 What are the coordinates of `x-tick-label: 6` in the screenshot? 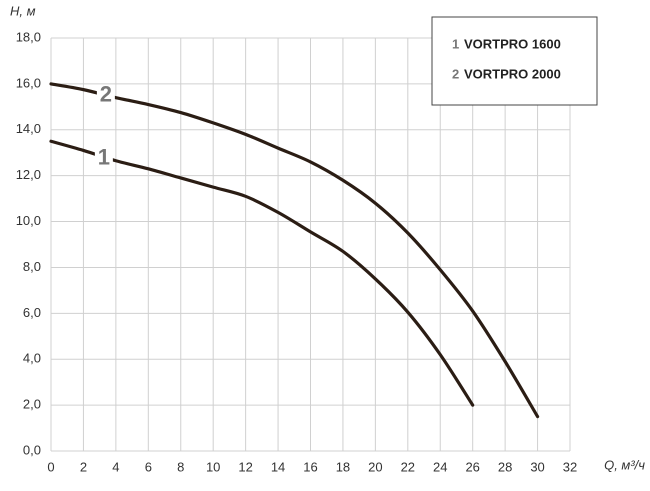 It's located at (148, 466).